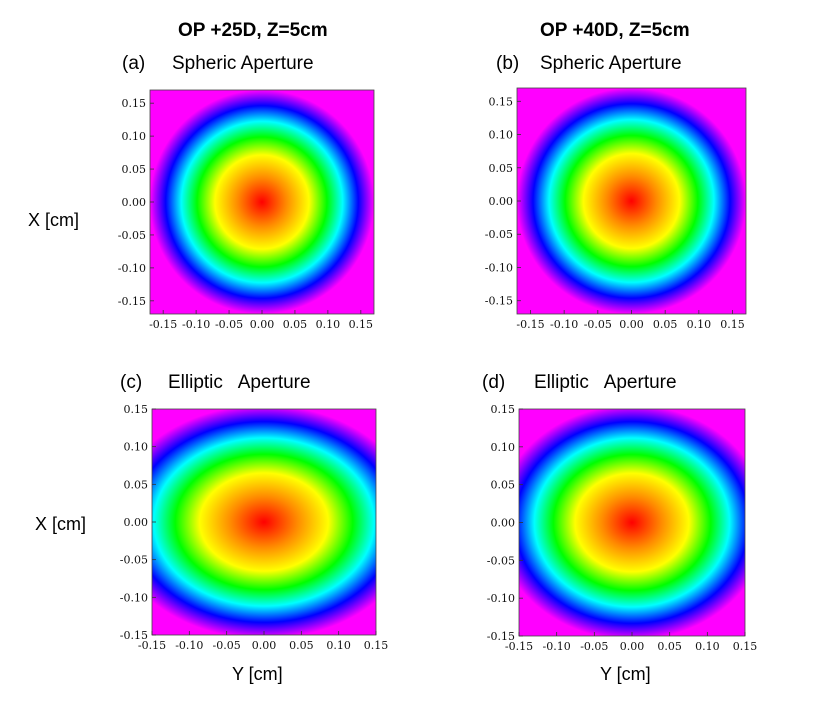 The image size is (831, 716). What do you see at coordinates (243, 63) in the screenshot?
I see `panel-a-title: Spheric Aperture` at bounding box center [243, 63].